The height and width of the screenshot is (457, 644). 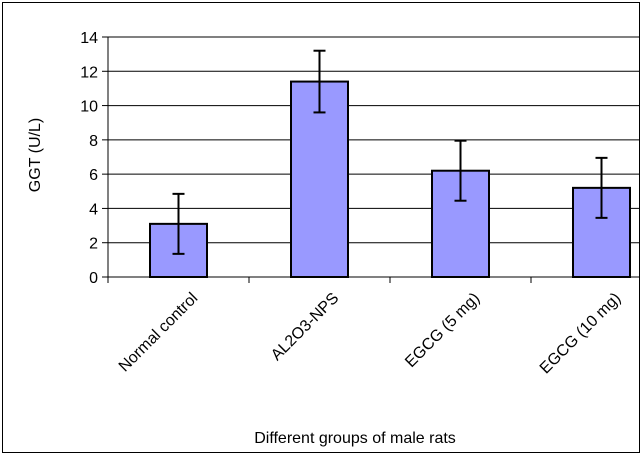 What do you see at coordinates (35, 155) in the screenshot?
I see `y-axis-title: GGT (U/L)` at bounding box center [35, 155].